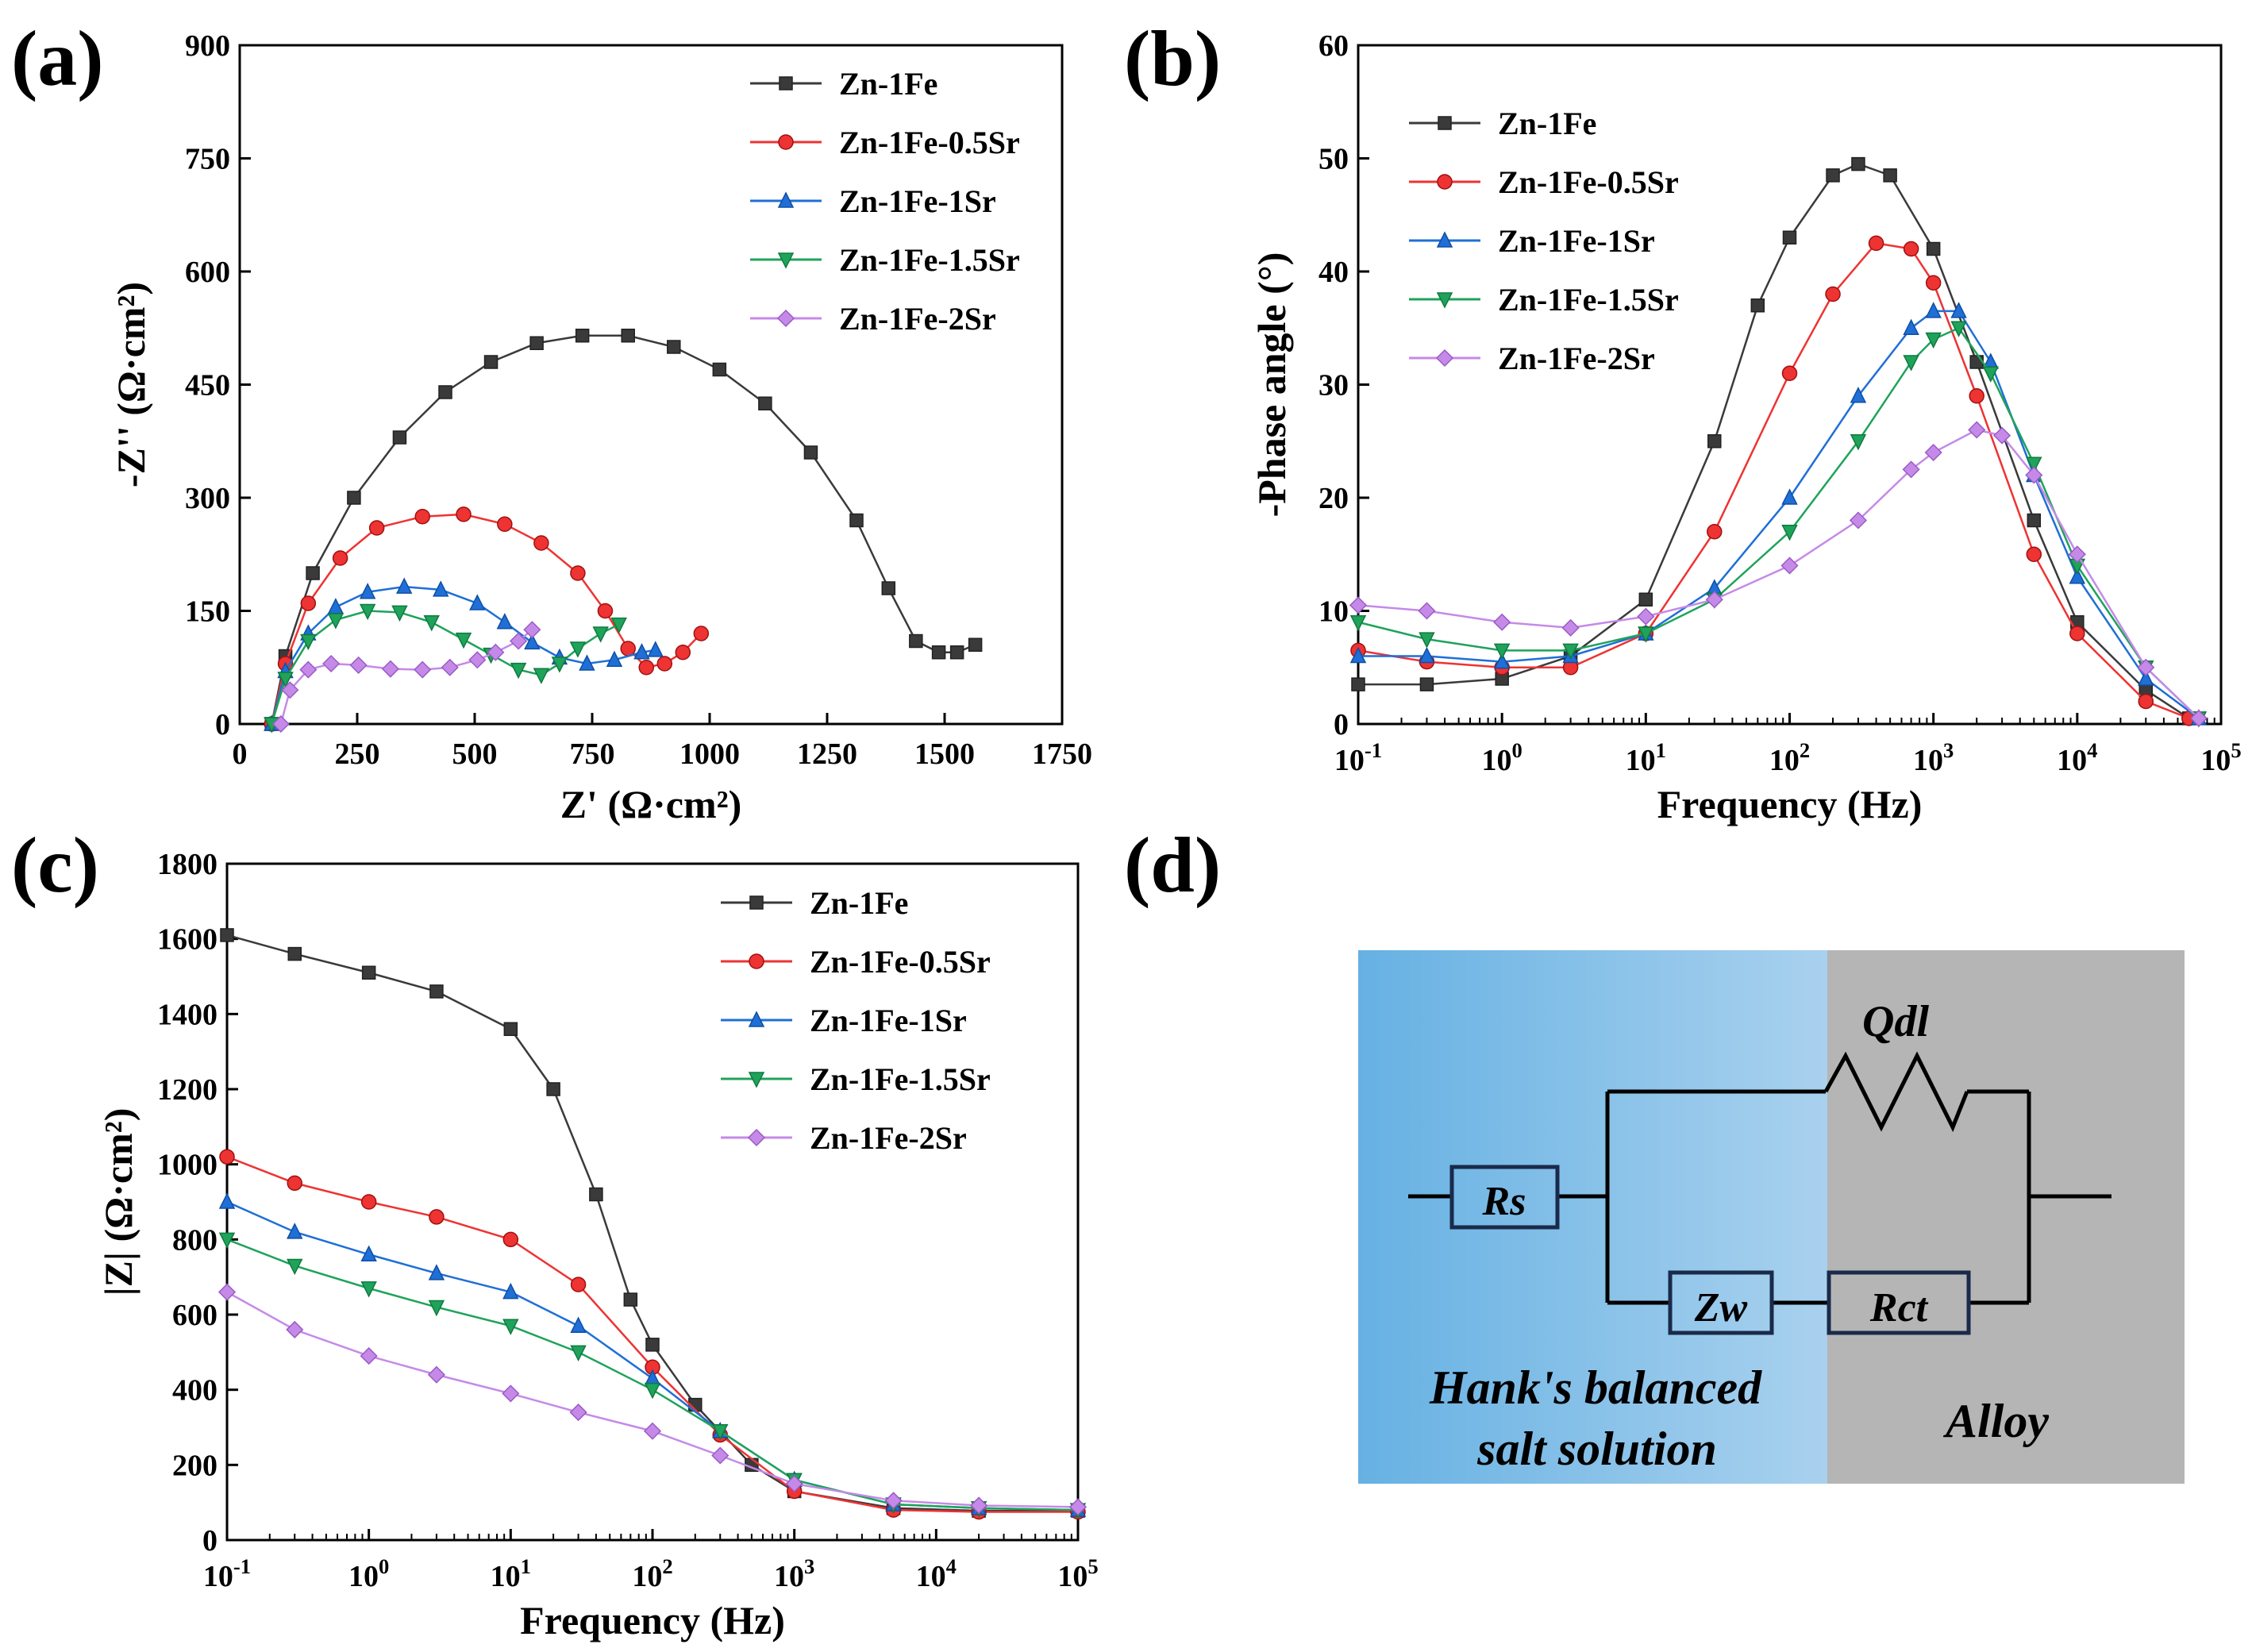  What do you see at coordinates (195, 1391) in the screenshot?
I see `y-tick-label-c: 400` at bounding box center [195, 1391].